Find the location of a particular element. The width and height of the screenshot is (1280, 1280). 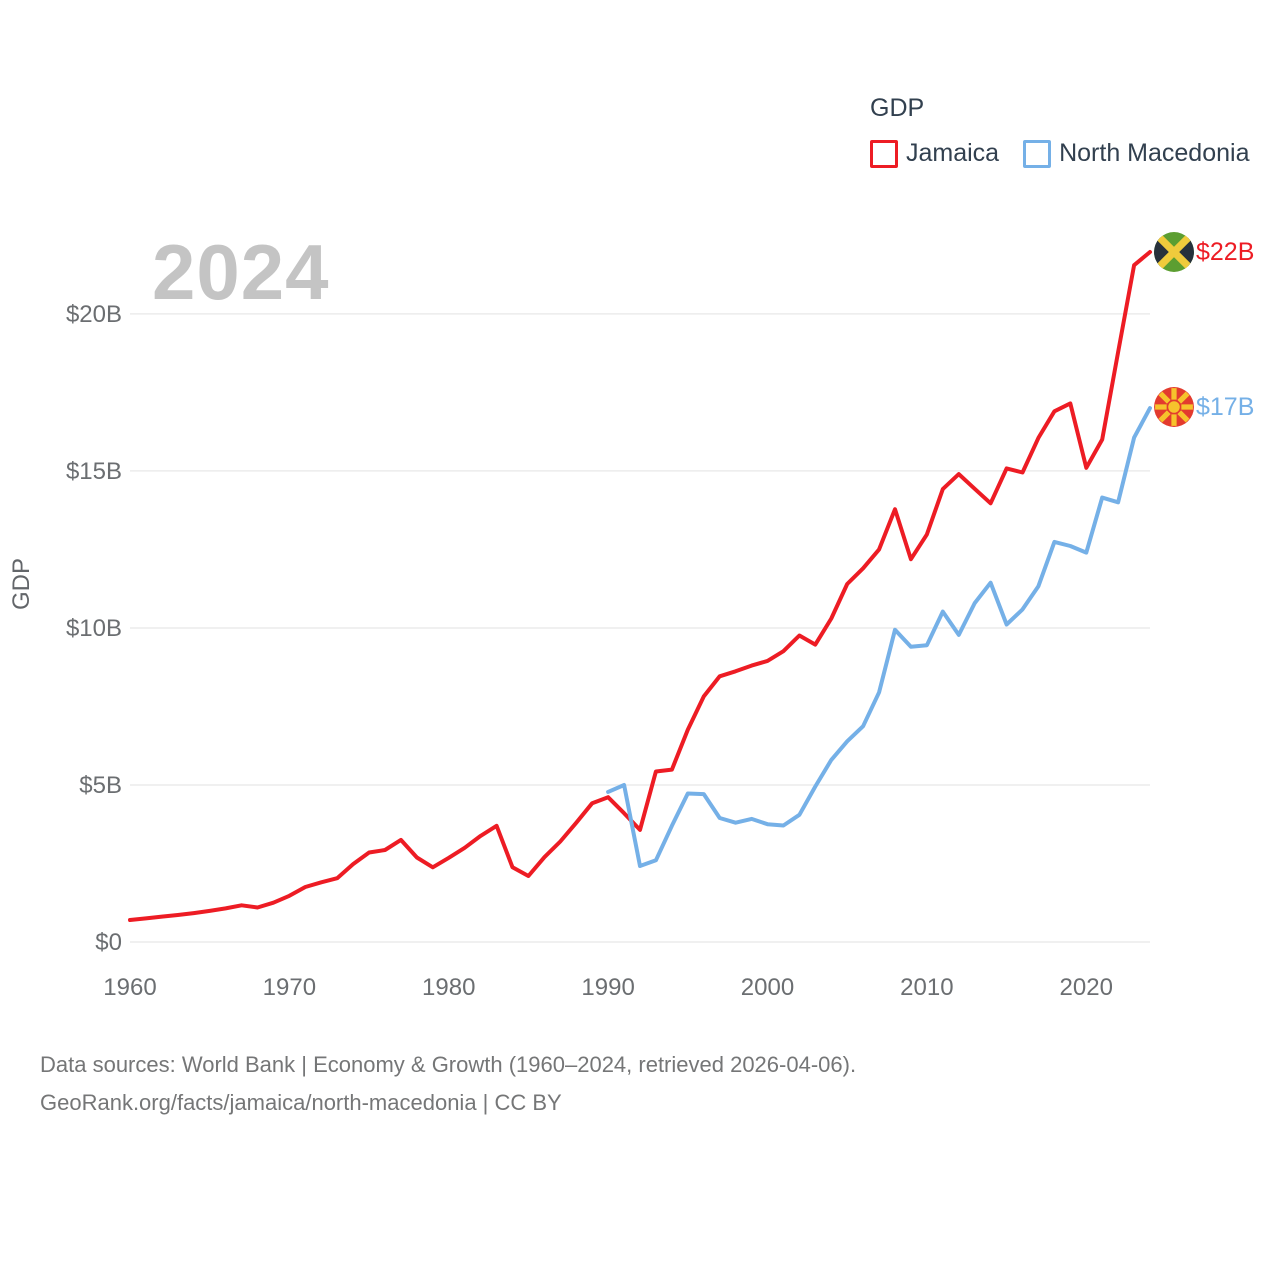

legend-label-north-macedonia: North Macedonia is located at coordinates (1154, 153).